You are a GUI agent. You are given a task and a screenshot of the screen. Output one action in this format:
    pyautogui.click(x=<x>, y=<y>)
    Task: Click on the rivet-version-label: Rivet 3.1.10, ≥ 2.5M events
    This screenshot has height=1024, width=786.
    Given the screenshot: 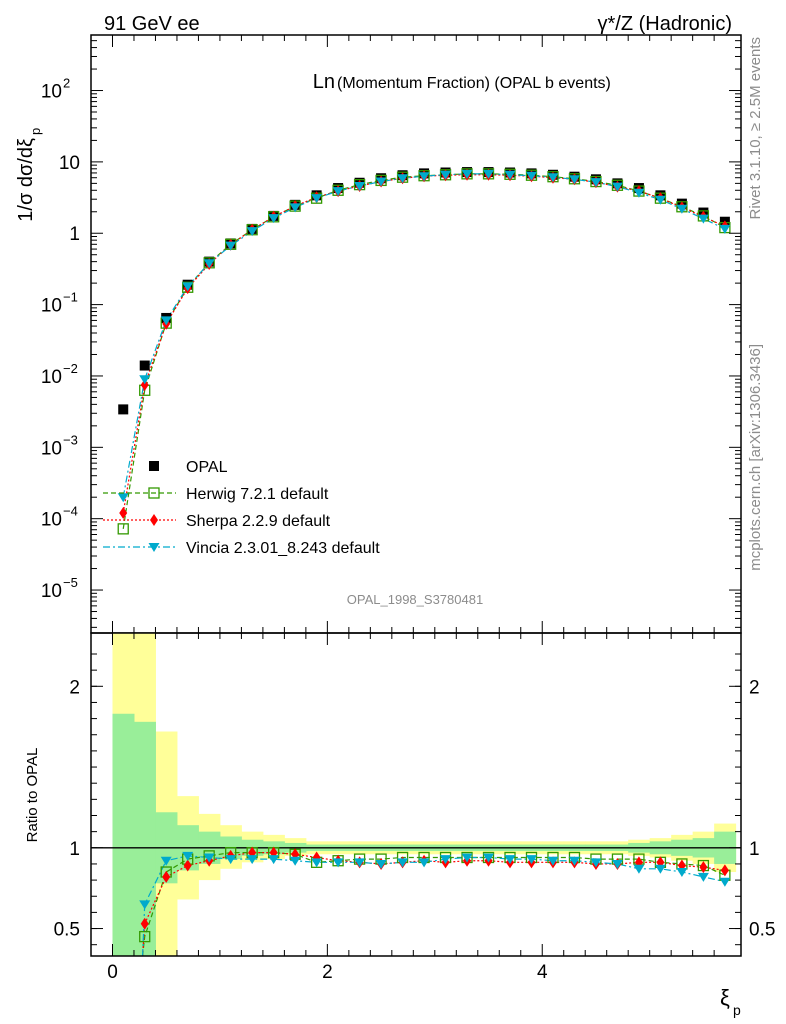 What is the action you would take?
    pyautogui.click(x=755, y=128)
    